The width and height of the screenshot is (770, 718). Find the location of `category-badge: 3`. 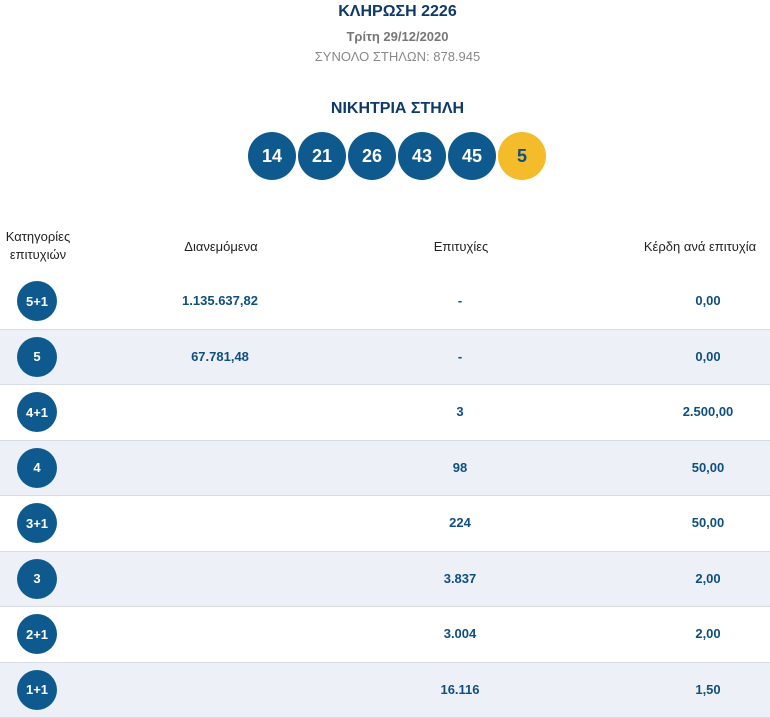

category-badge: 3 is located at coordinates (37, 578).